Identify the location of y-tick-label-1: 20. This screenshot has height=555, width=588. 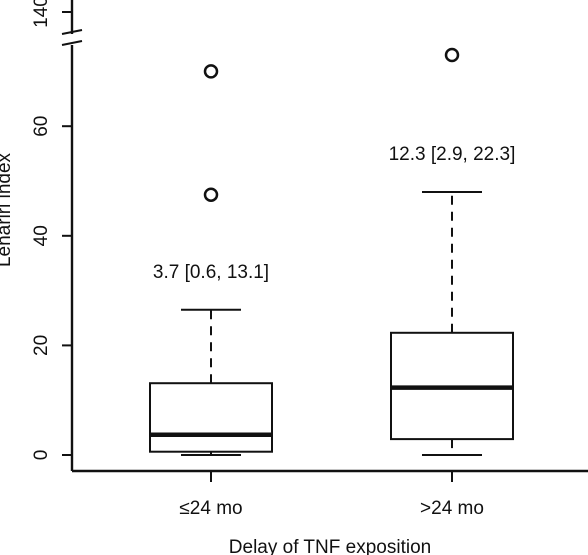
(41, 345).